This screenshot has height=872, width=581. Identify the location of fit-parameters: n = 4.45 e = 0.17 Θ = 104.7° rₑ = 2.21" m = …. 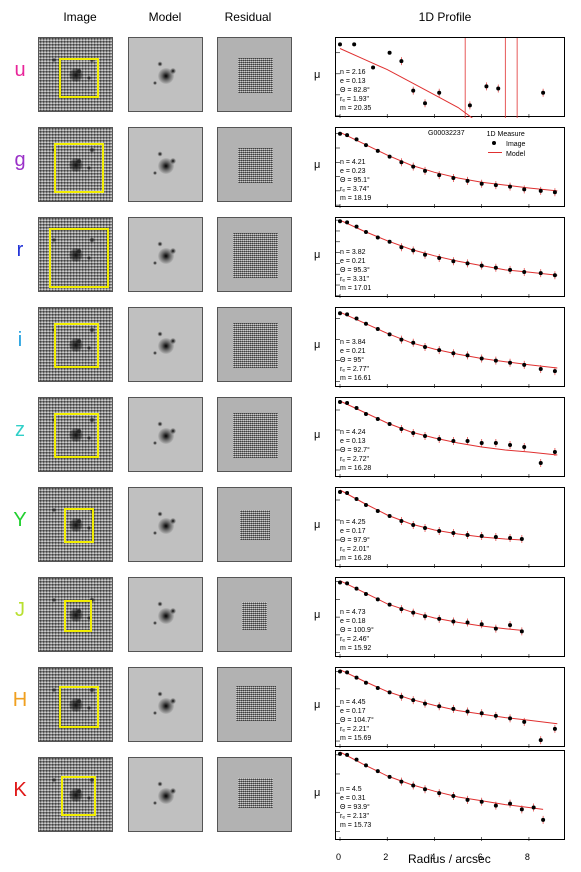
(357, 720).